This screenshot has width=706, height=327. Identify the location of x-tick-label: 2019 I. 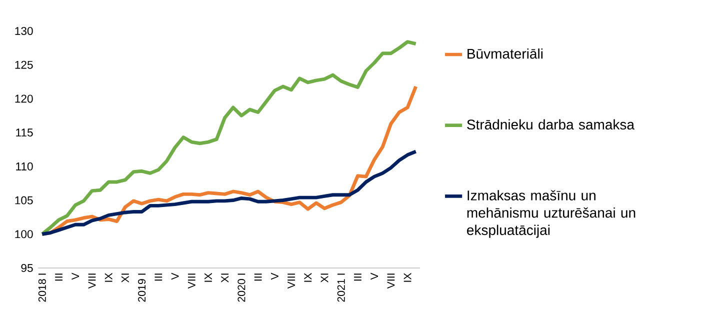
(142, 288).